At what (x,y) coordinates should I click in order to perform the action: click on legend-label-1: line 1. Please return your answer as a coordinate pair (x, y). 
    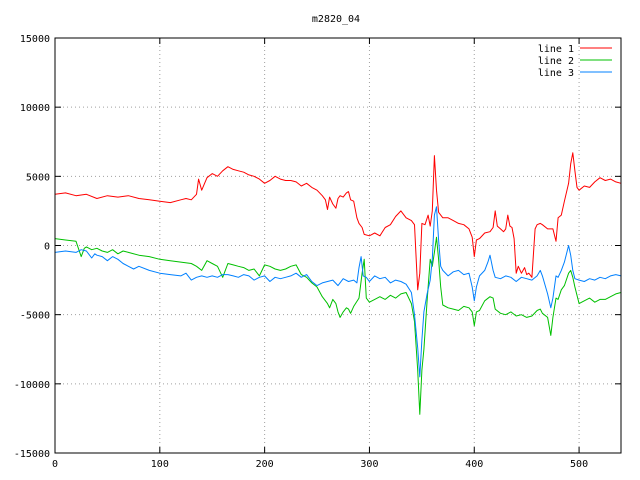
    Looking at the image, I should click on (556, 49).